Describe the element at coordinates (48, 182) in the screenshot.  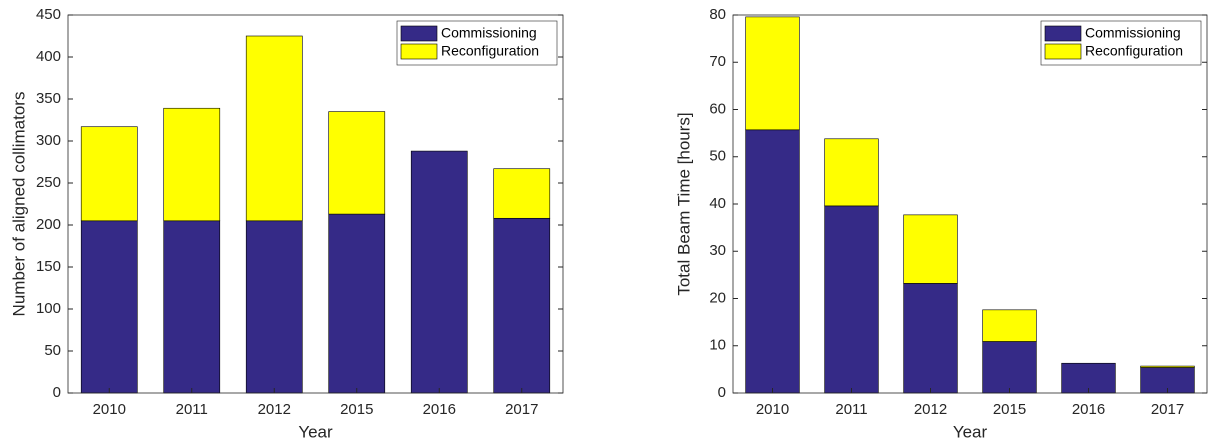
I see `y-tick-label: 250` at that location.